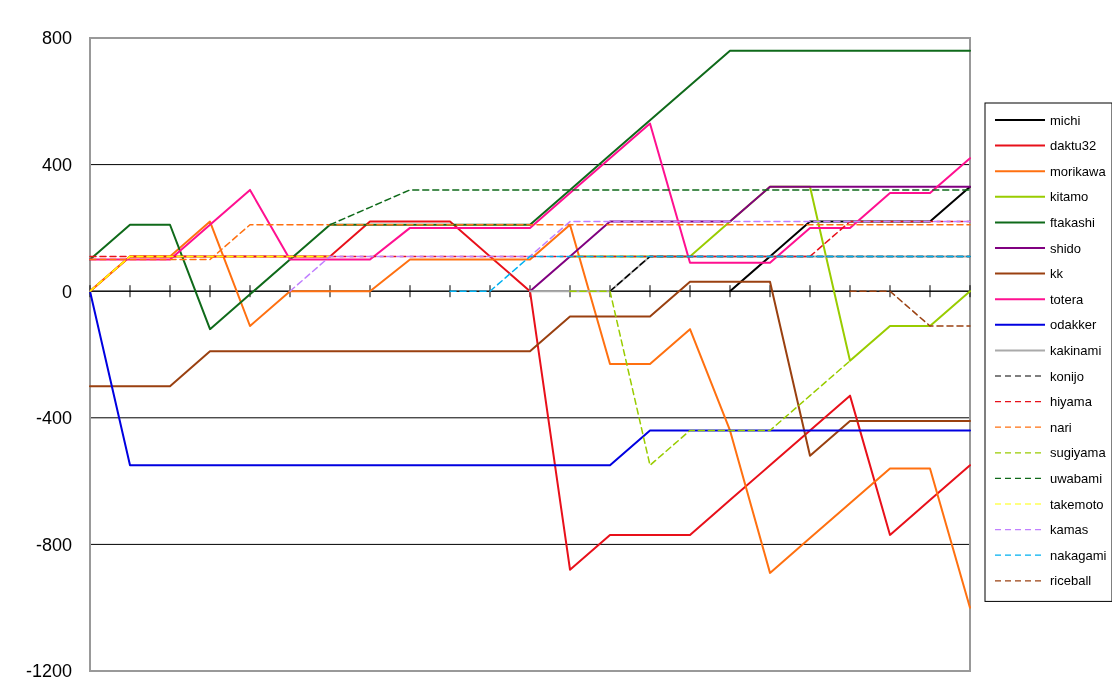  What do you see at coordinates (1077, 504) in the screenshot?
I see `legend-label: takemoto` at bounding box center [1077, 504].